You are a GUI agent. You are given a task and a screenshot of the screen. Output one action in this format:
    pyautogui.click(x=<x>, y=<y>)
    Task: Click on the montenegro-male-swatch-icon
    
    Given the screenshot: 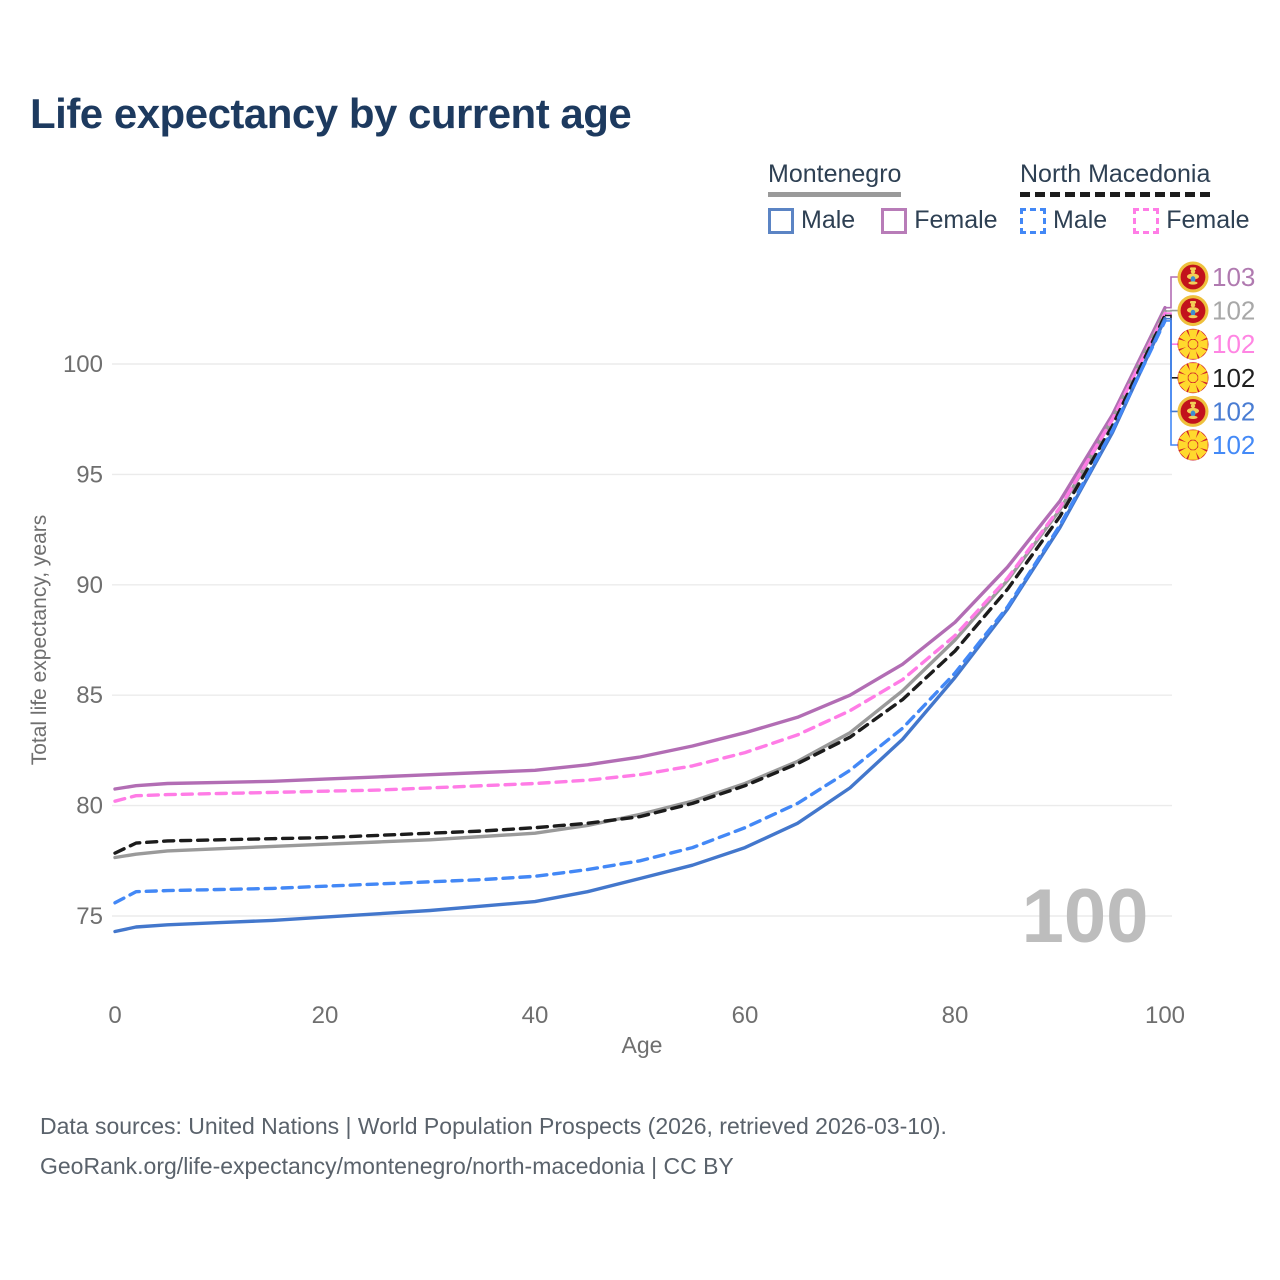 What is the action you would take?
    pyautogui.click(x=781, y=220)
    